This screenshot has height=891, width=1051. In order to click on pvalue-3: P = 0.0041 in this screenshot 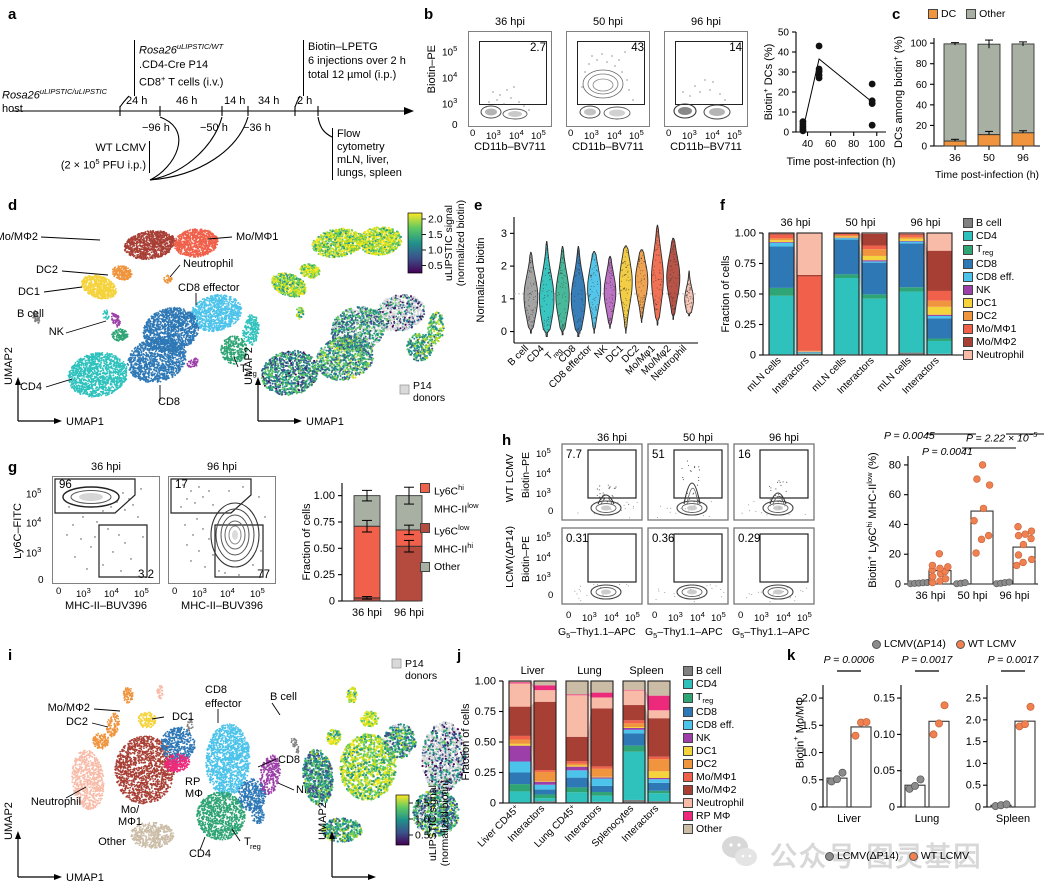, I will do `click(947, 452)`.